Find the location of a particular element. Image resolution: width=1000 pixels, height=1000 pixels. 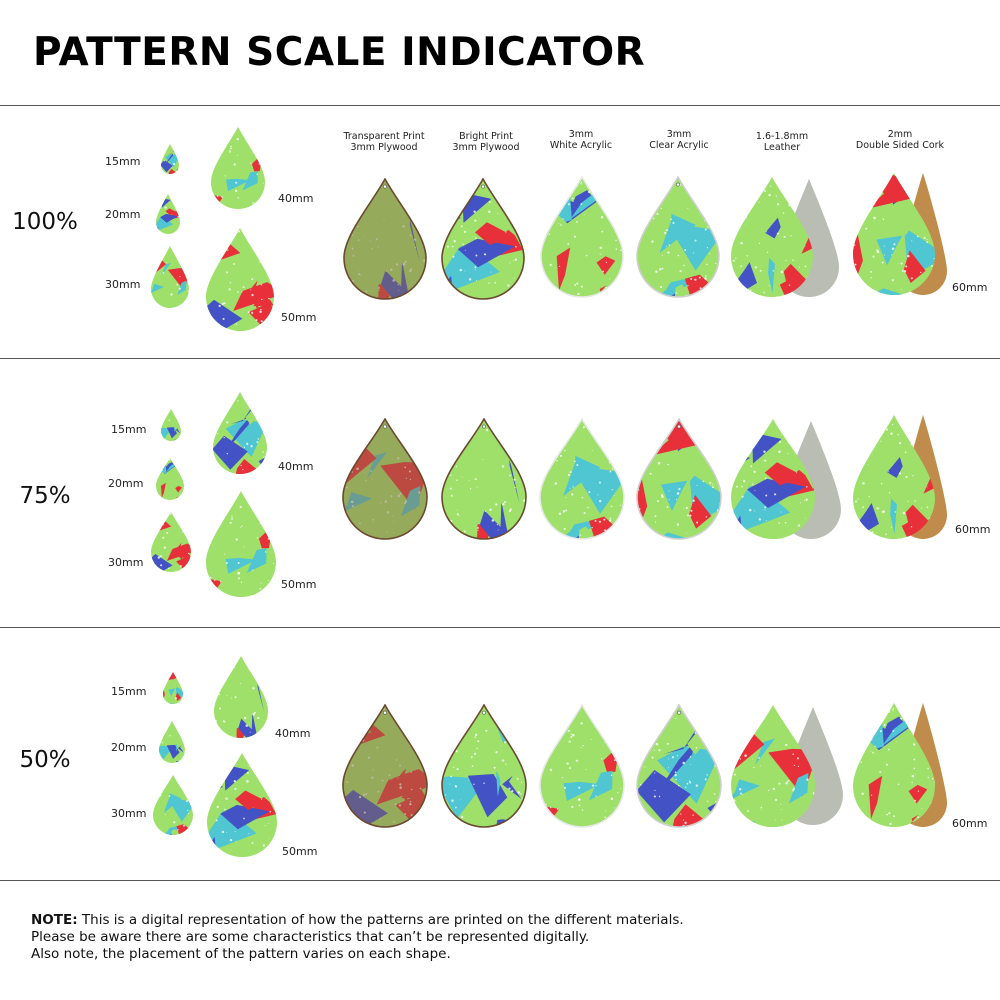

scale-label: 50% is located at coordinates (45, 760).